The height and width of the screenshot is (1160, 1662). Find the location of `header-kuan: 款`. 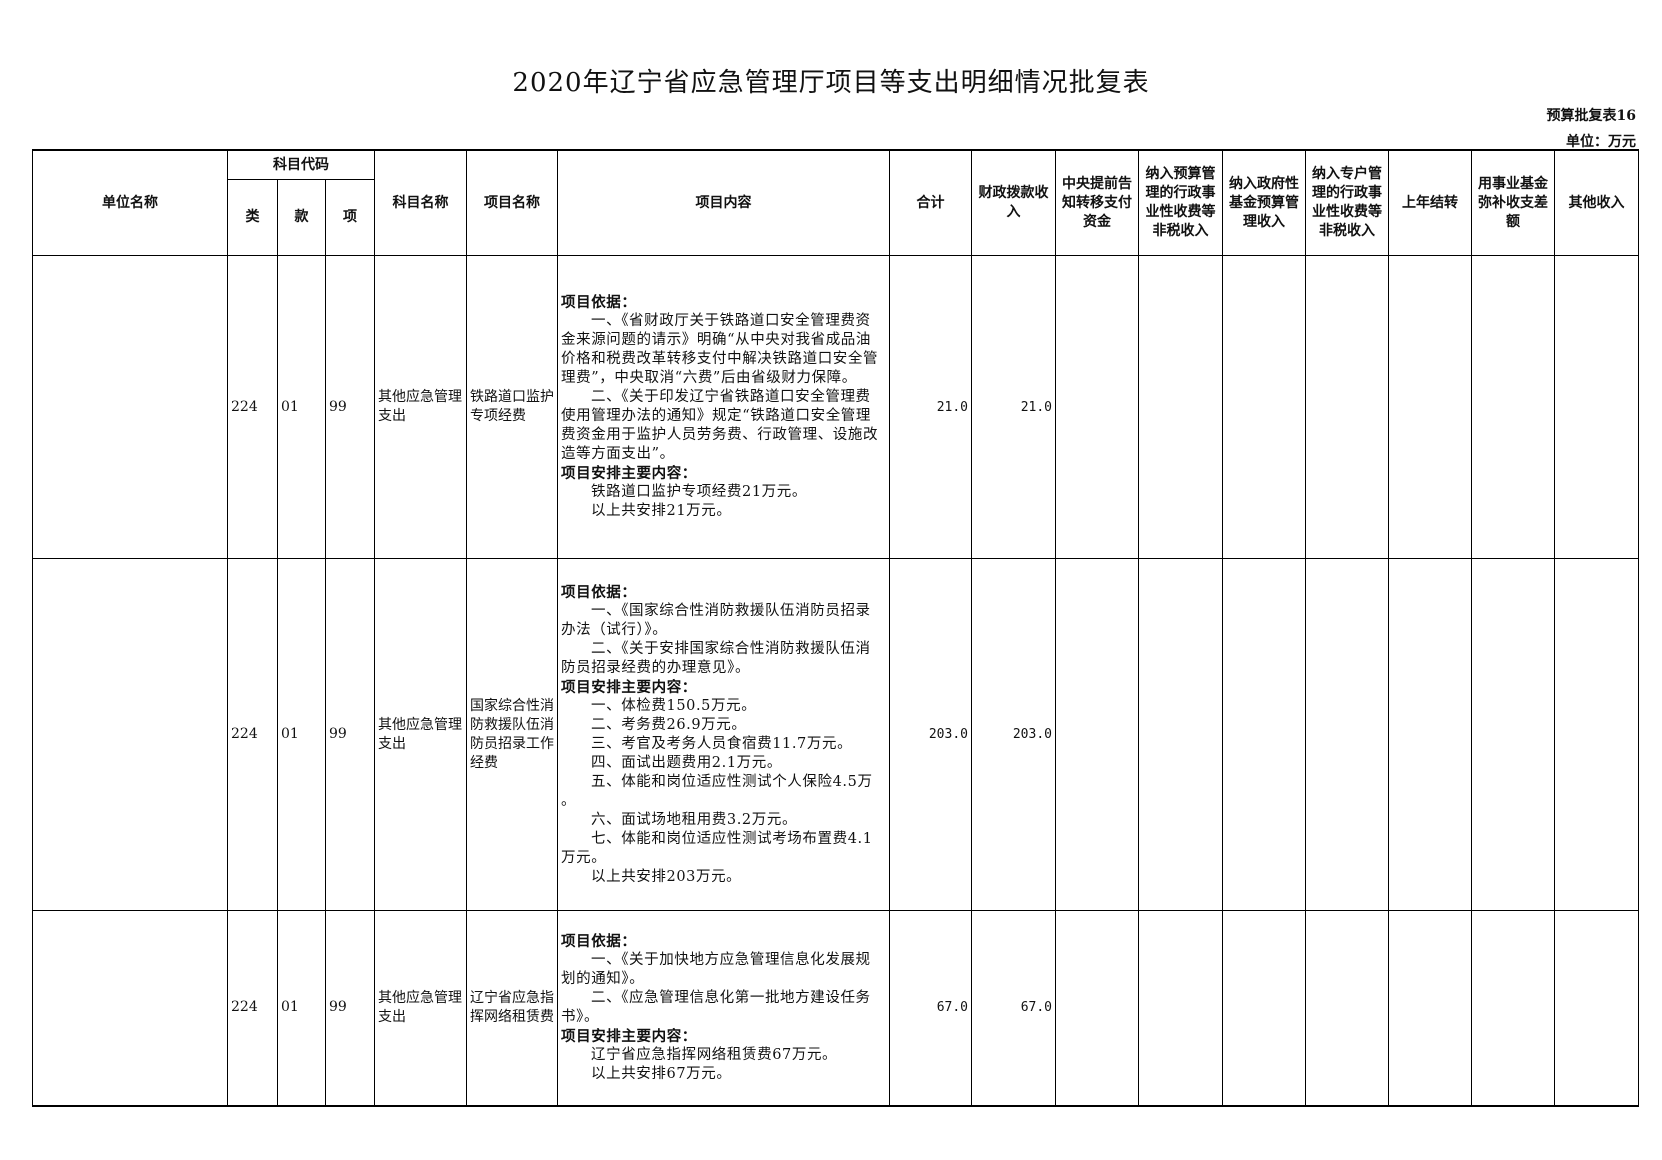

header-kuan: 款 is located at coordinates (301, 217).